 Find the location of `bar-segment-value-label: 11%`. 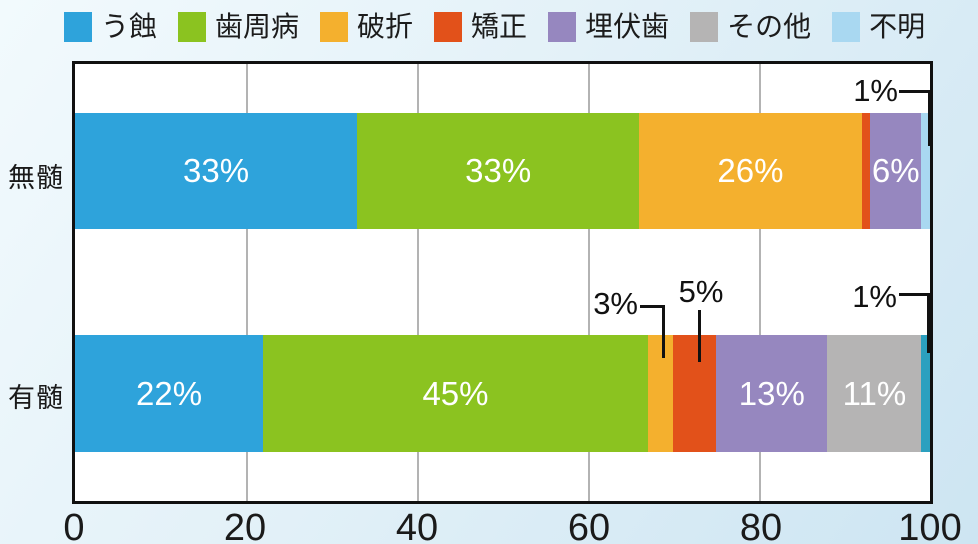

bar-segment-value-label: 11% is located at coordinates (874, 393).